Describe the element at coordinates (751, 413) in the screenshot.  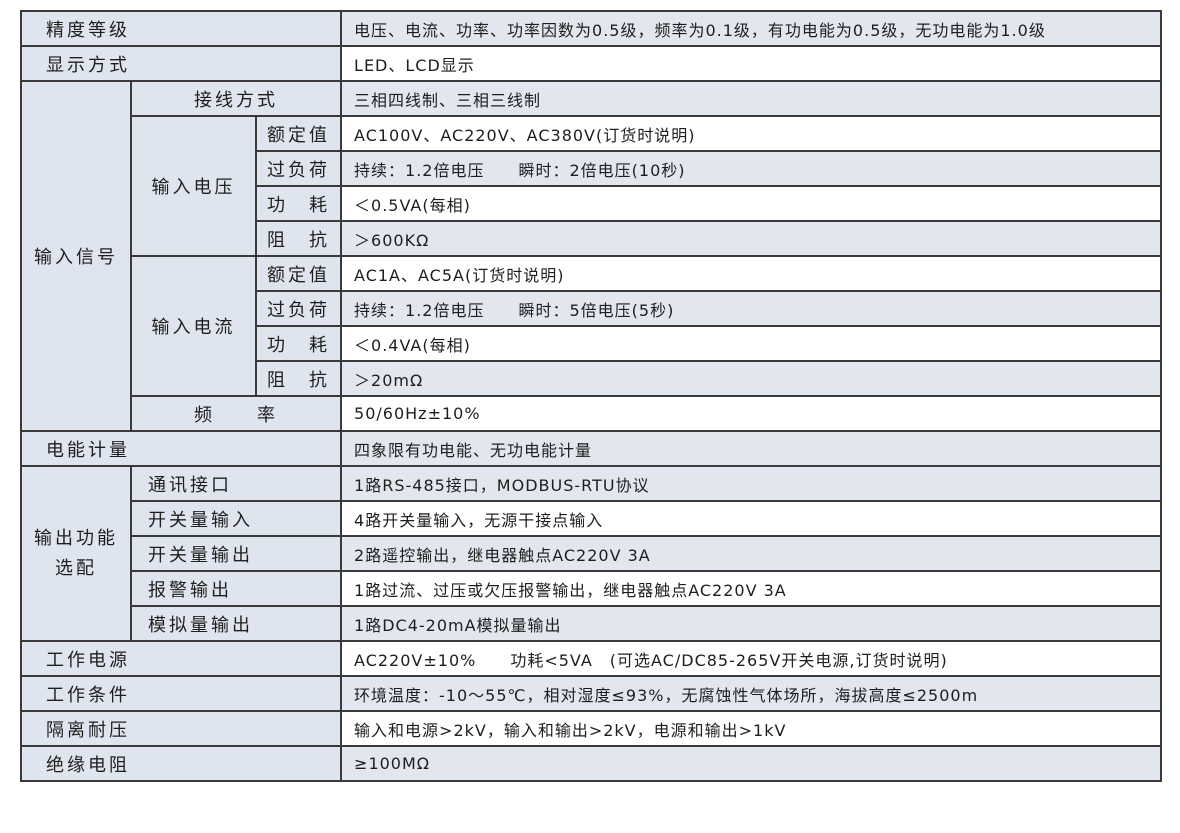
I see `row-value: 50/60Hz±10%` at that location.